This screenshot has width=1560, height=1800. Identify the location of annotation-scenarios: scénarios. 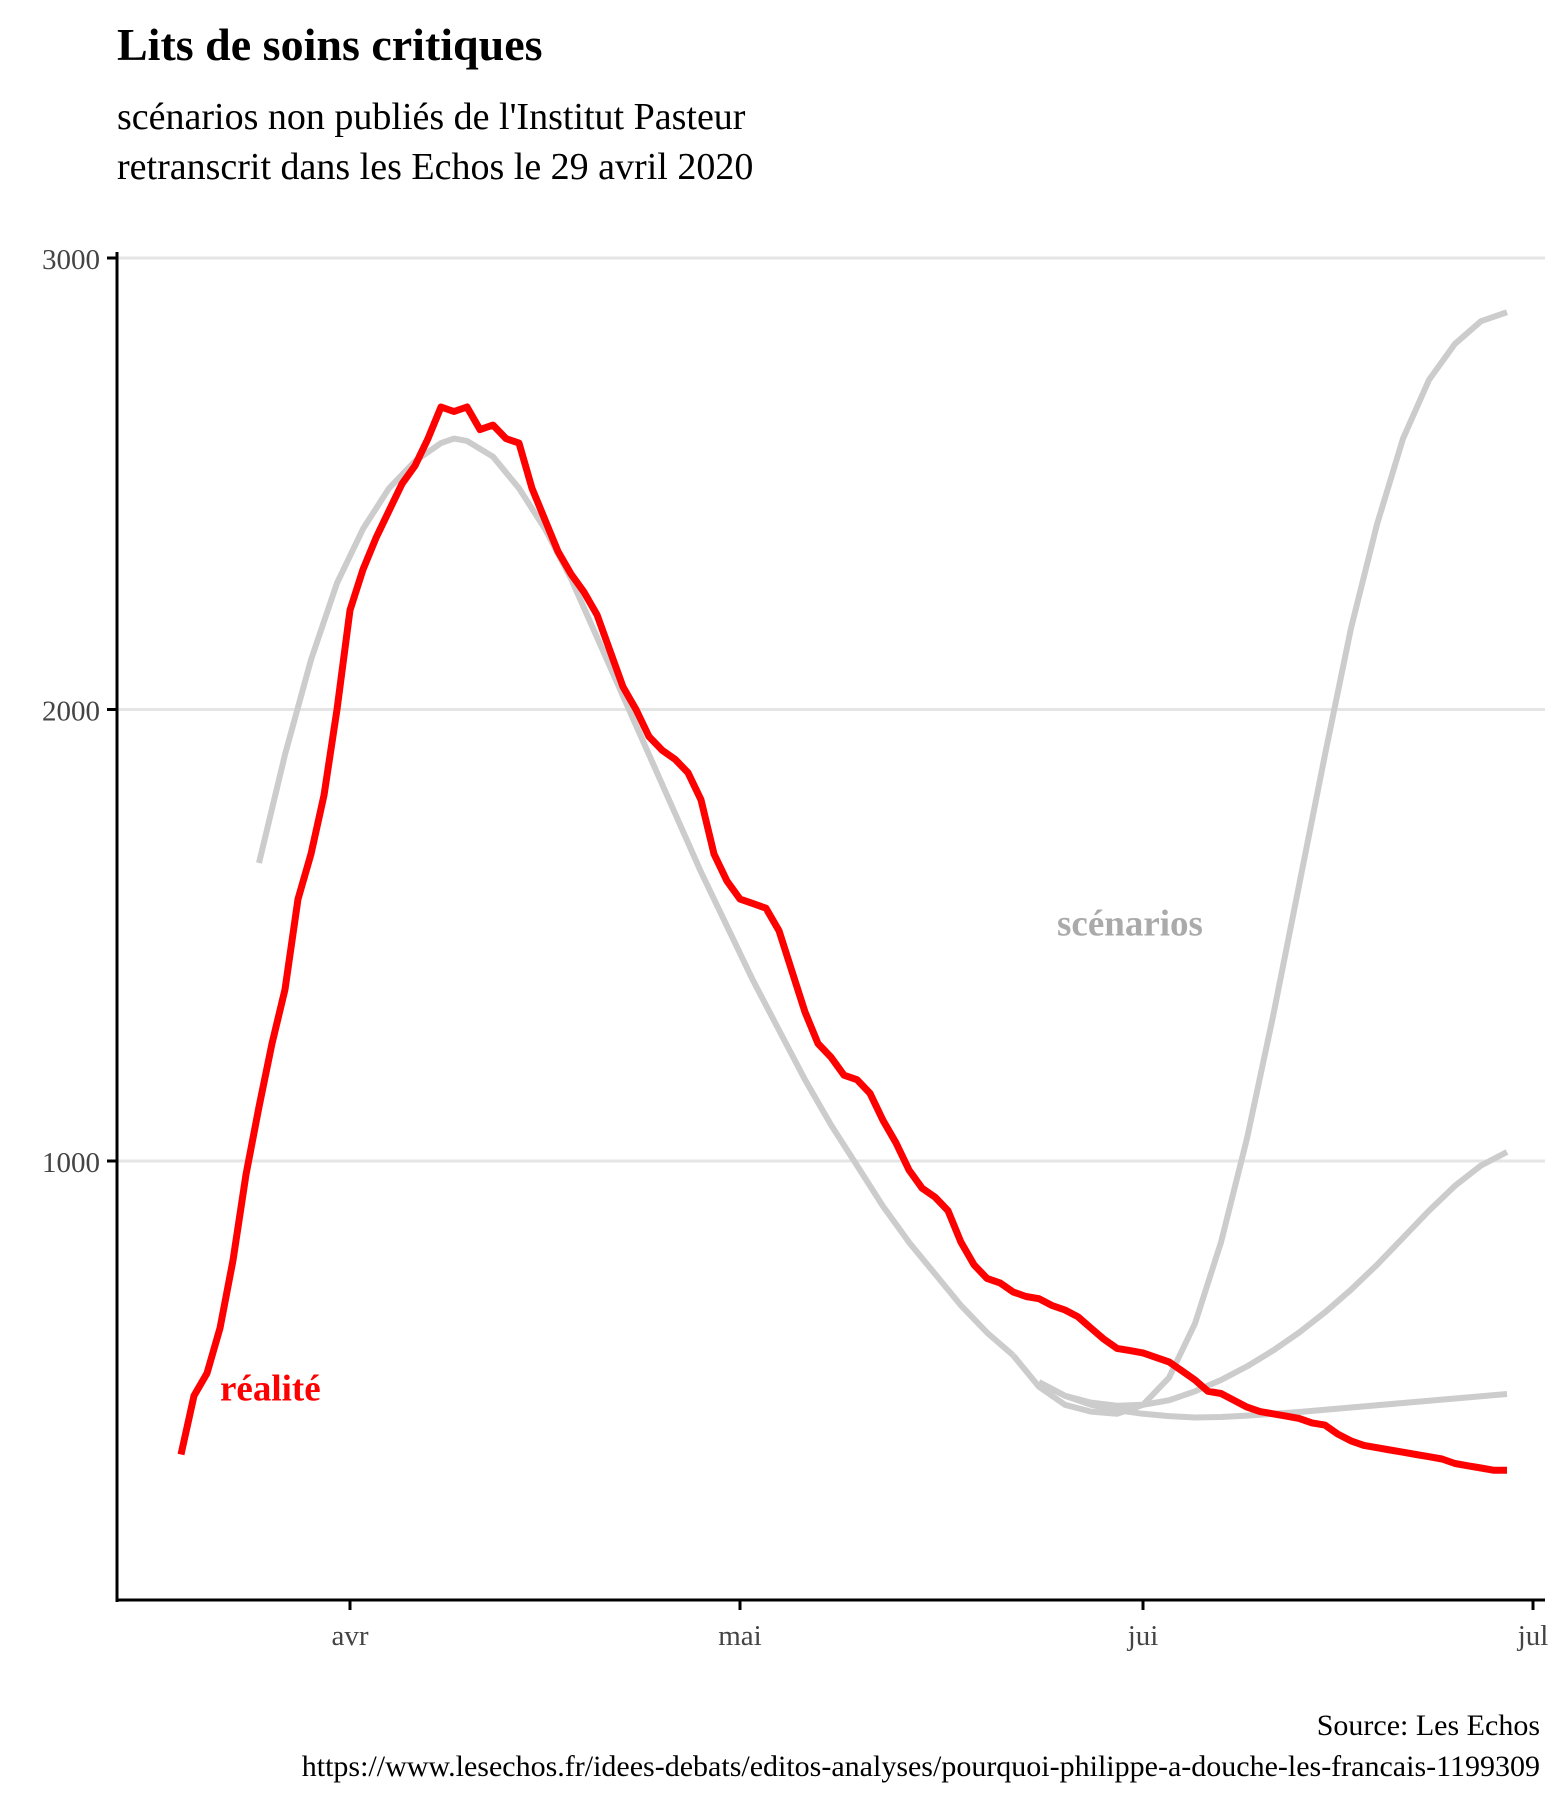
(1130, 923).